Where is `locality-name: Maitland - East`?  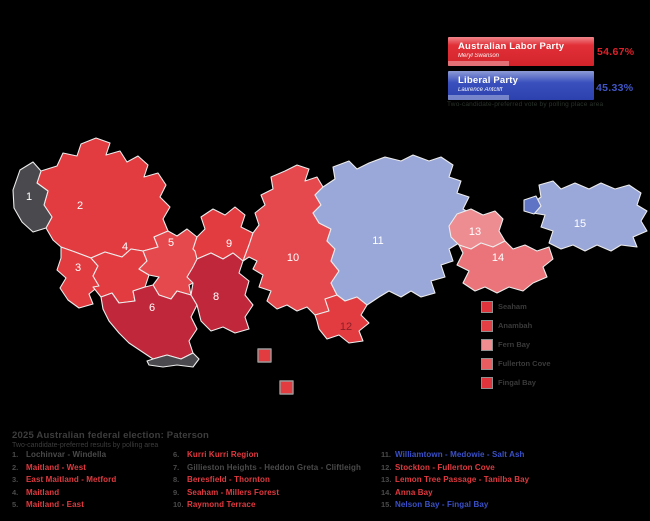
locality-name: Maitland - East is located at coordinates (55, 505).